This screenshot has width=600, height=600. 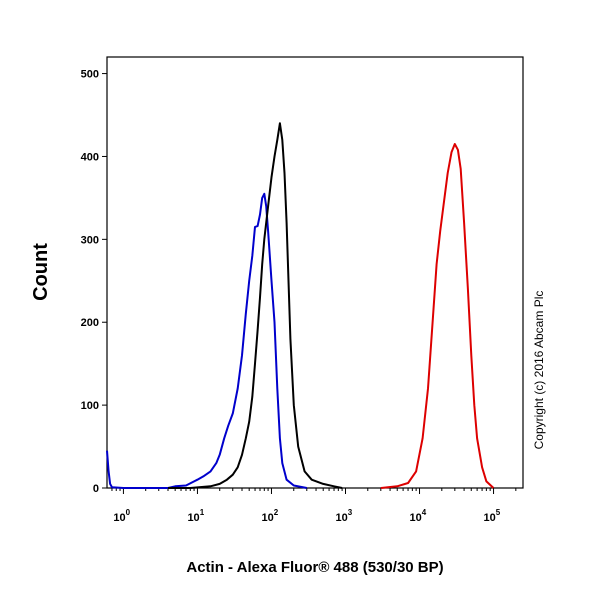 What do you see at coordinates (343, 516) in the screenshot?
I see `x-tick-label: 10³` at bounding box center [343, 516].